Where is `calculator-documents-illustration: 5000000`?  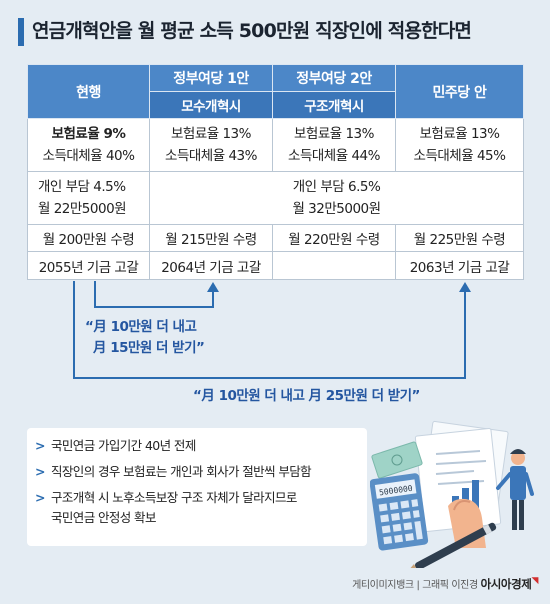 calculator-documents-illustration: 5000000 is located at coordinates (452, 494).